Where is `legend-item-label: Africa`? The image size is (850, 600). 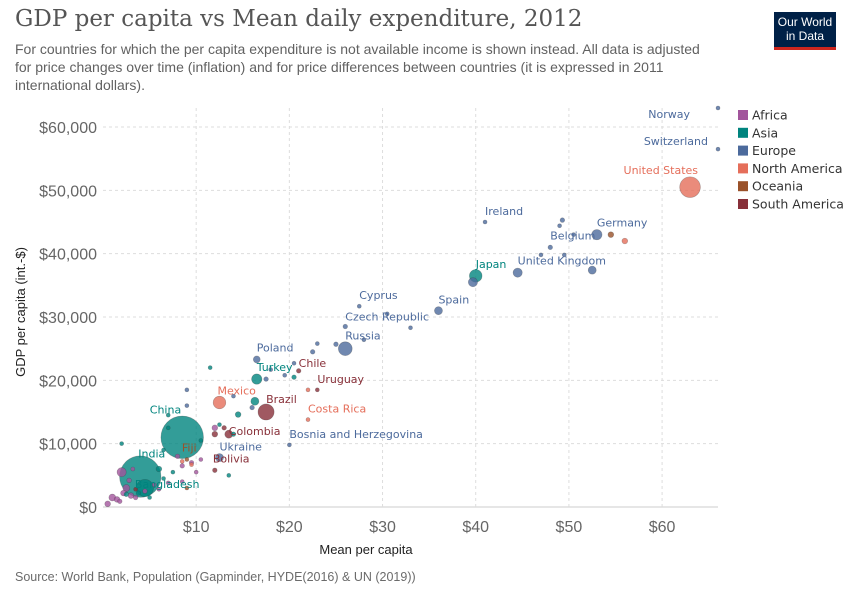
legend-item-label: Africa is located at coordinates (770, 115).